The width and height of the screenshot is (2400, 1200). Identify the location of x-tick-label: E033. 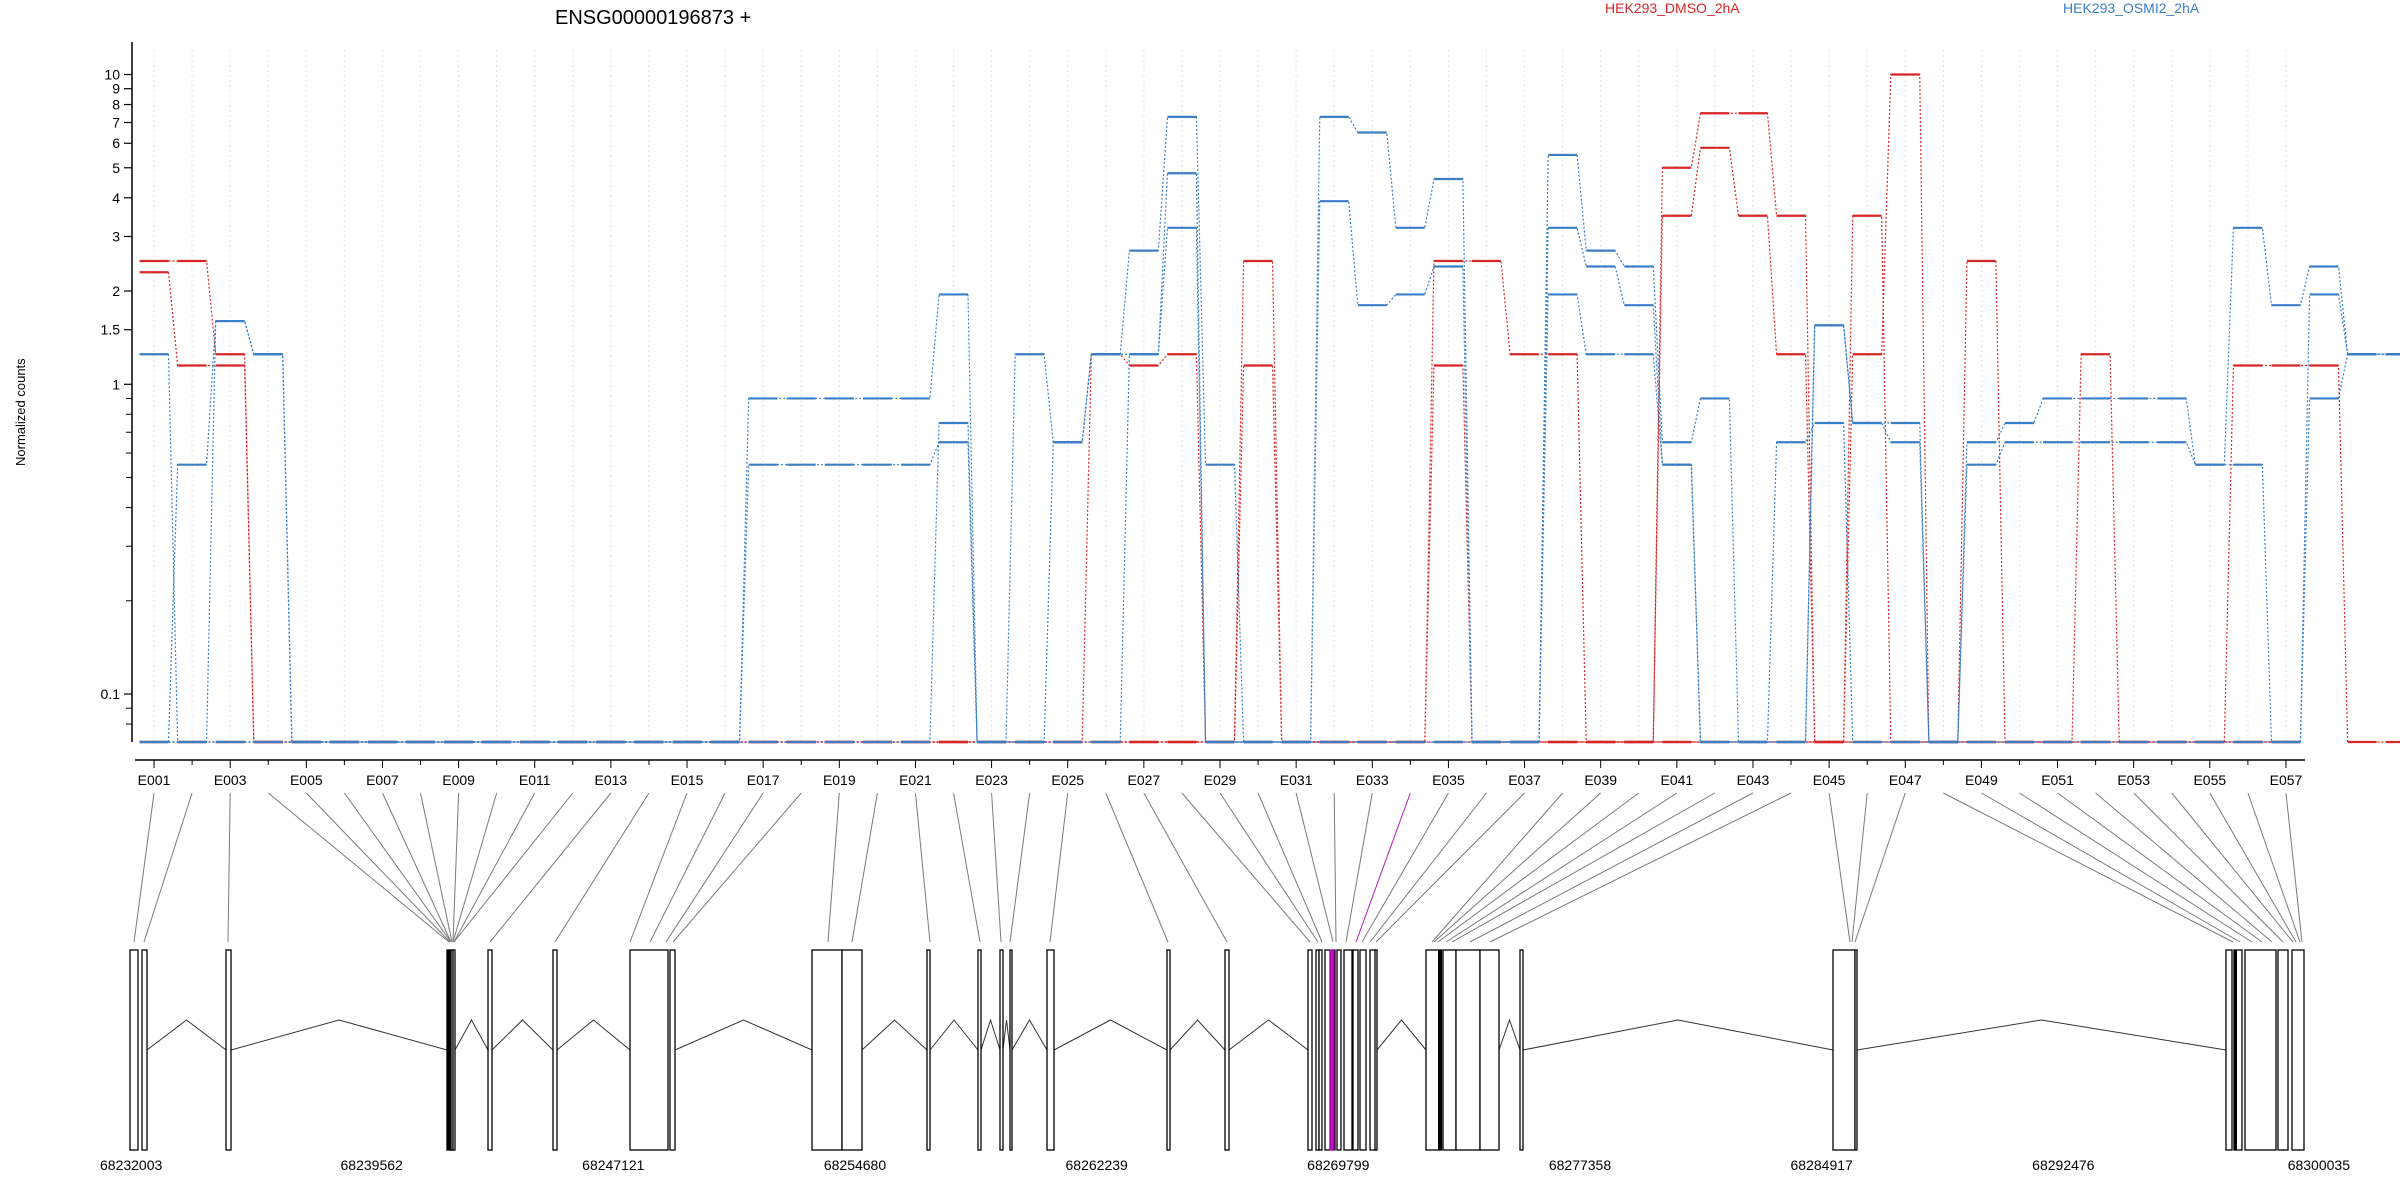
(1372, 780).